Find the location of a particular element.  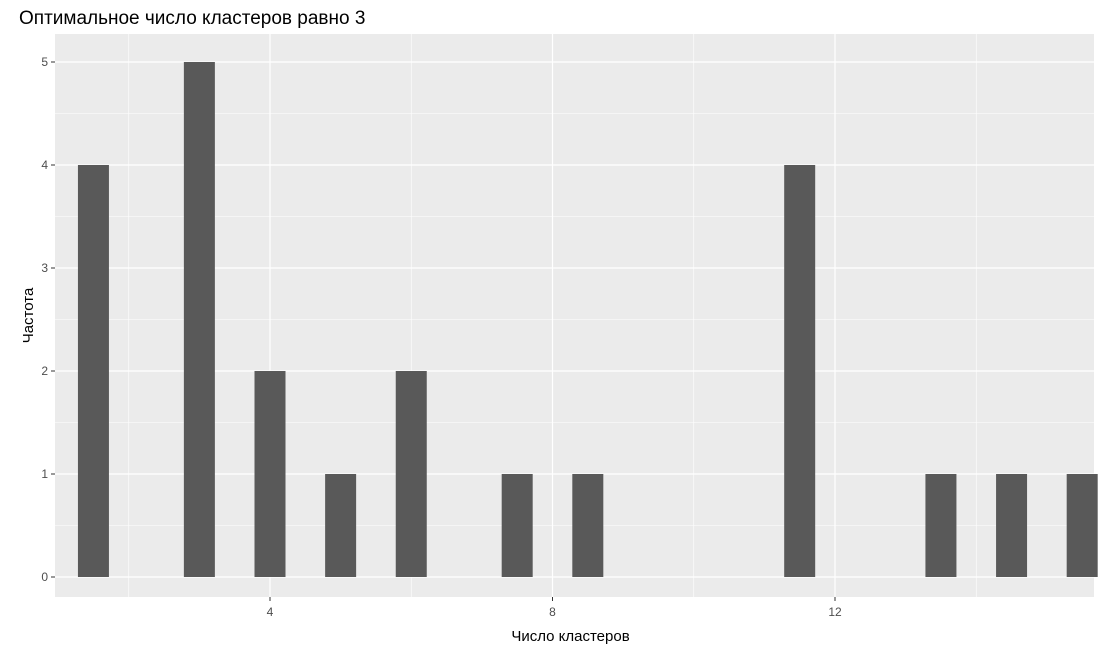

y-tick-label: 3 is located at coordinates (44, 268).